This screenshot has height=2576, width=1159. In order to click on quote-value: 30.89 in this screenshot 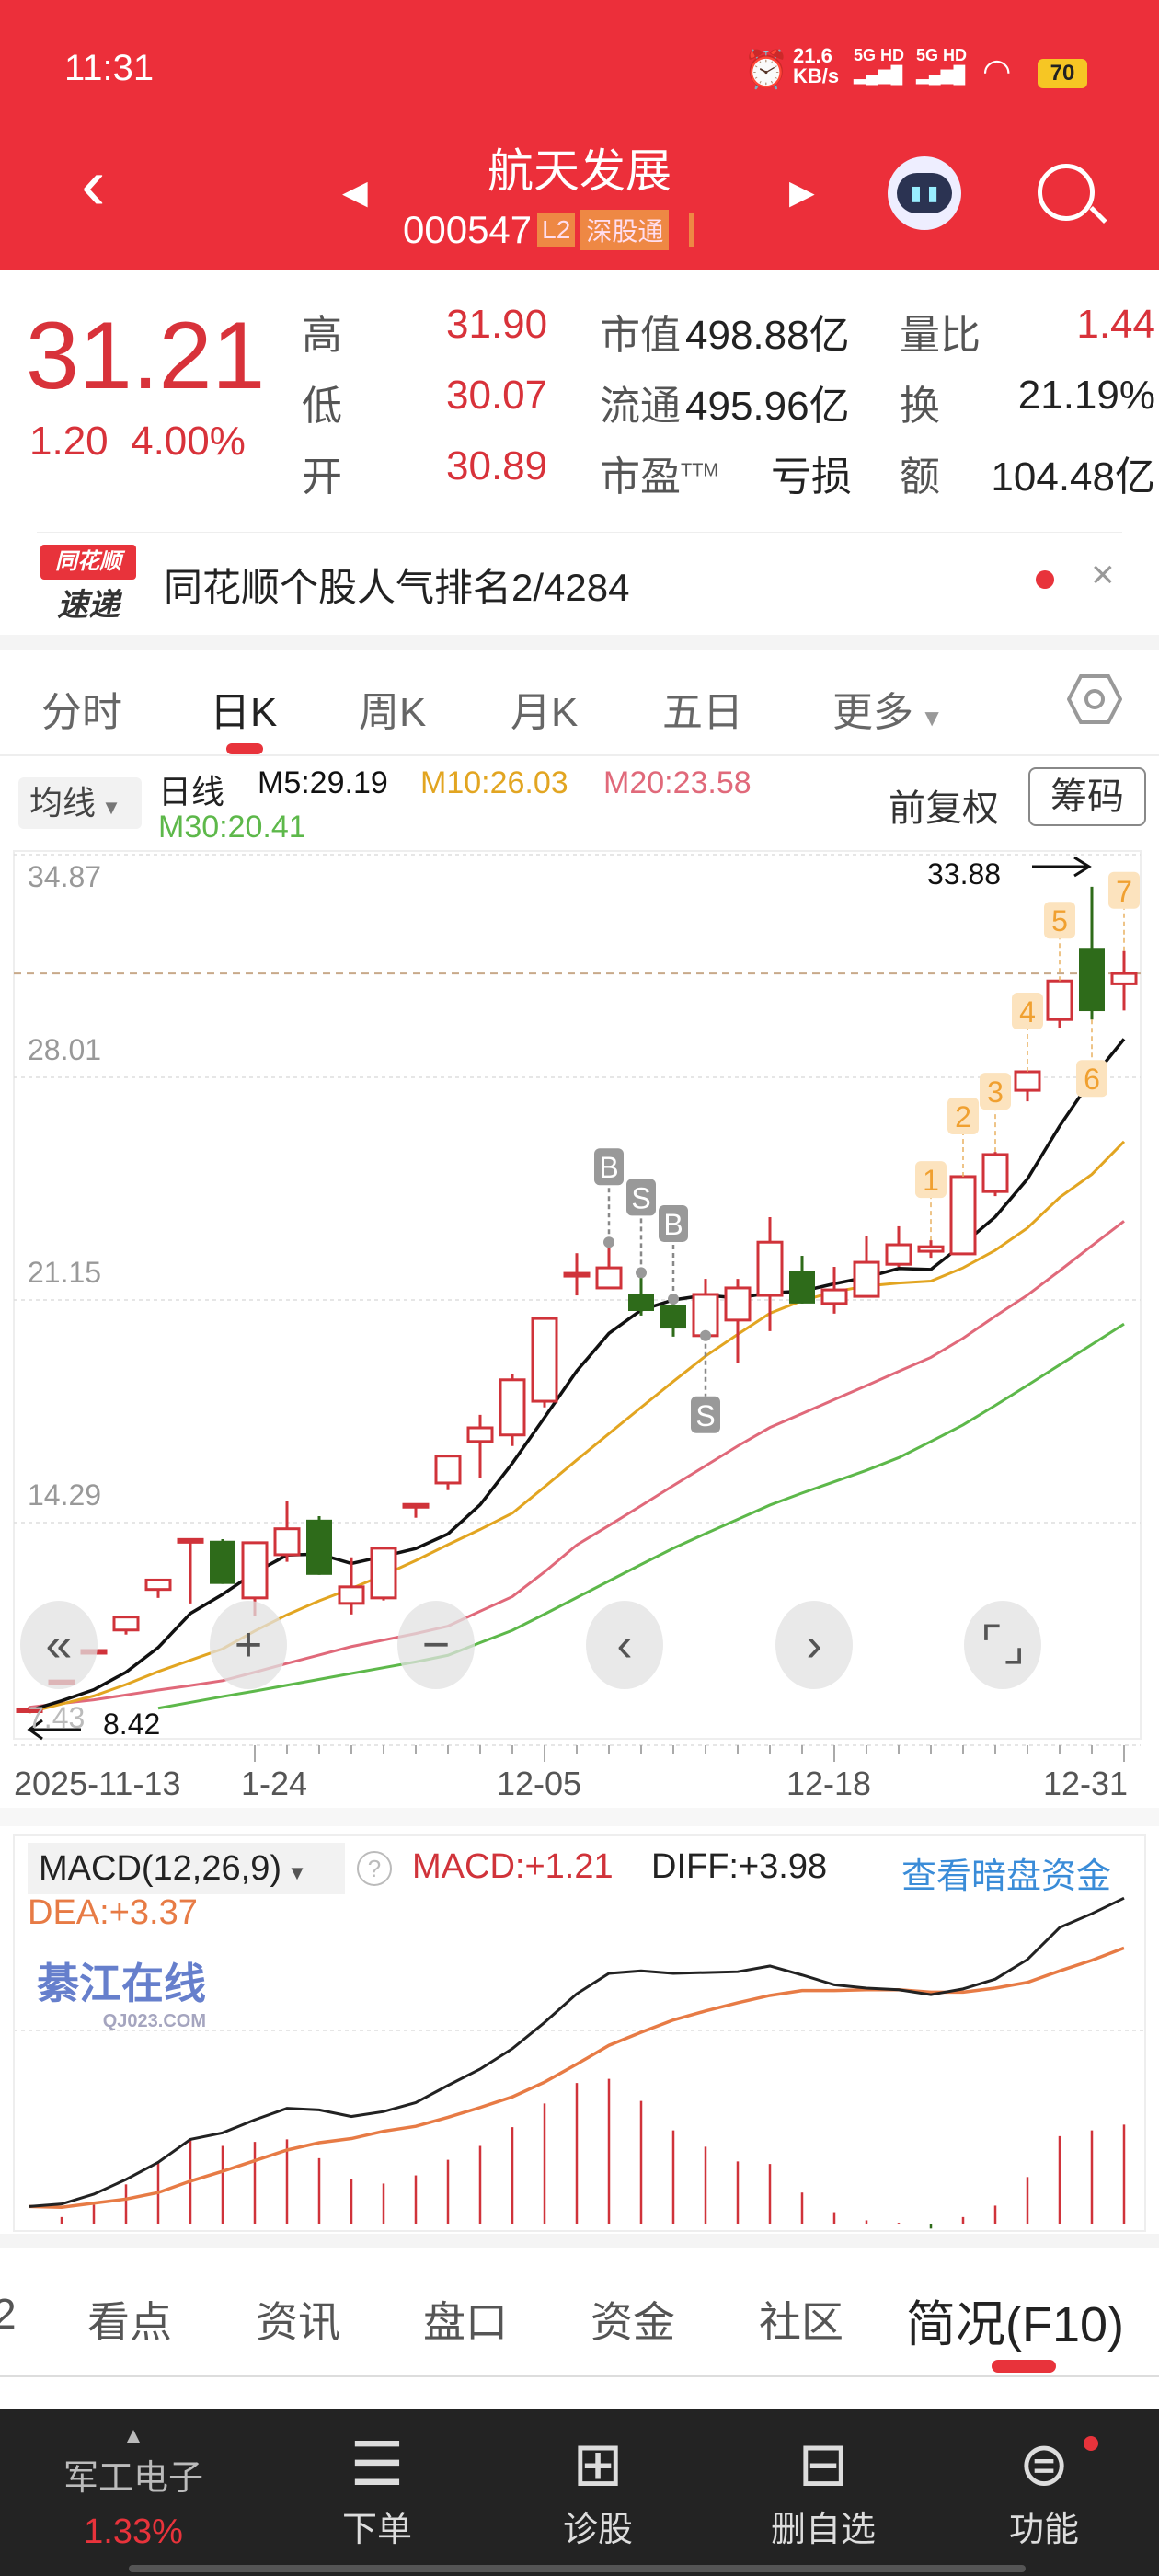, I will do `click(497, 466)`.